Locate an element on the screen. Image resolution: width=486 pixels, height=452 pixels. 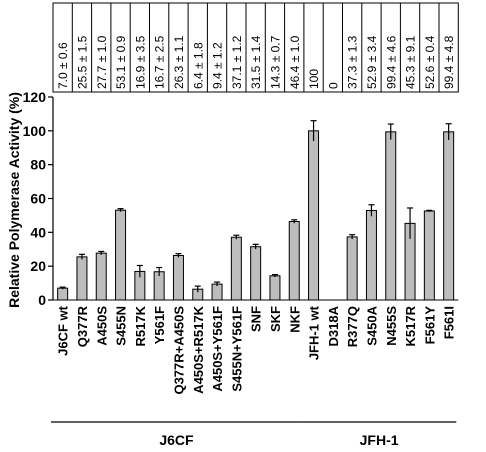
group-label: J6CF is located at coordinates (176, 440).